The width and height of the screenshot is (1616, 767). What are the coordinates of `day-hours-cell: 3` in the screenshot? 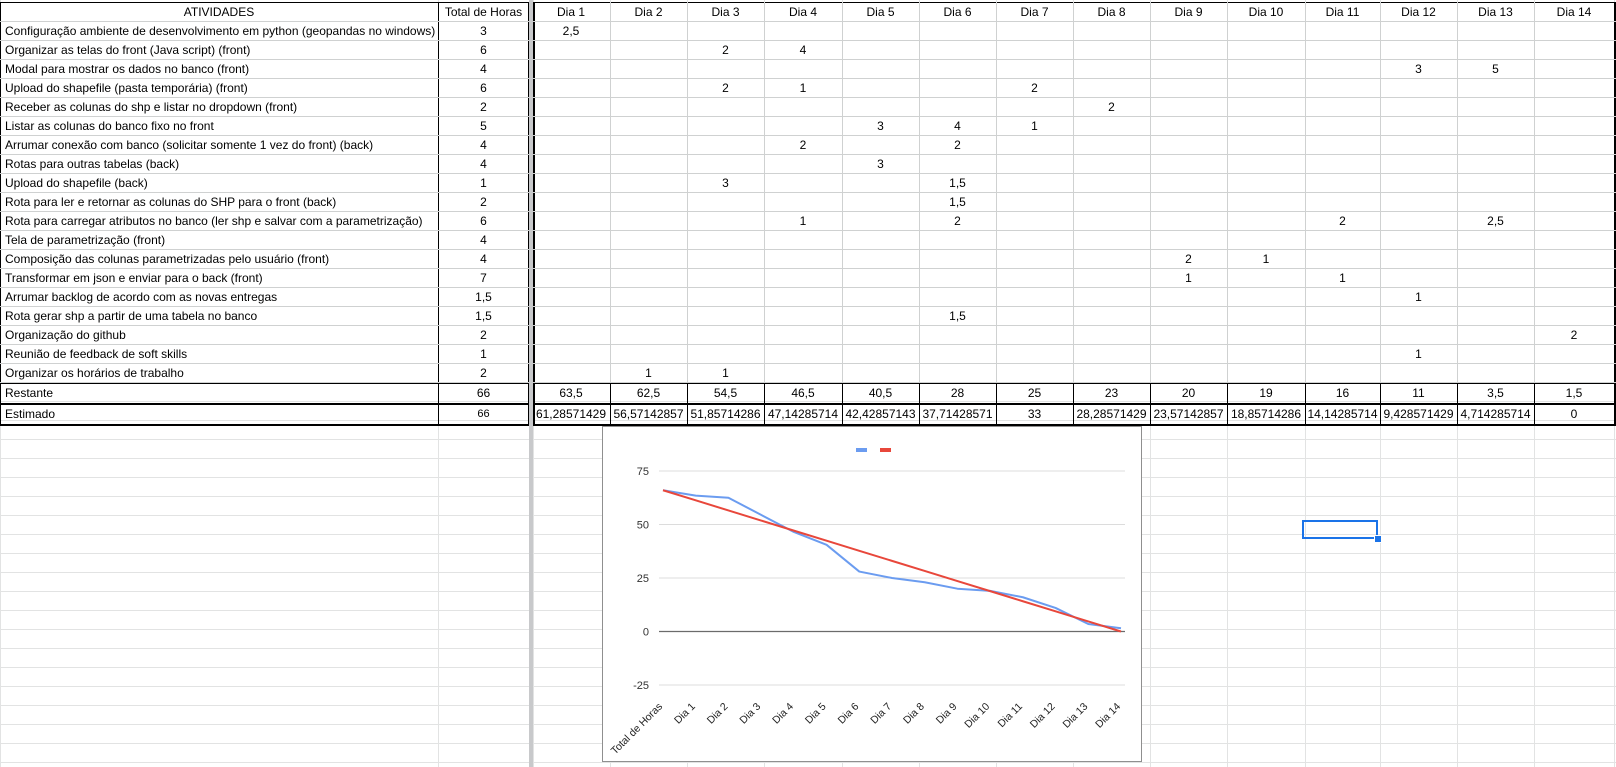 It's located at (725, 182).